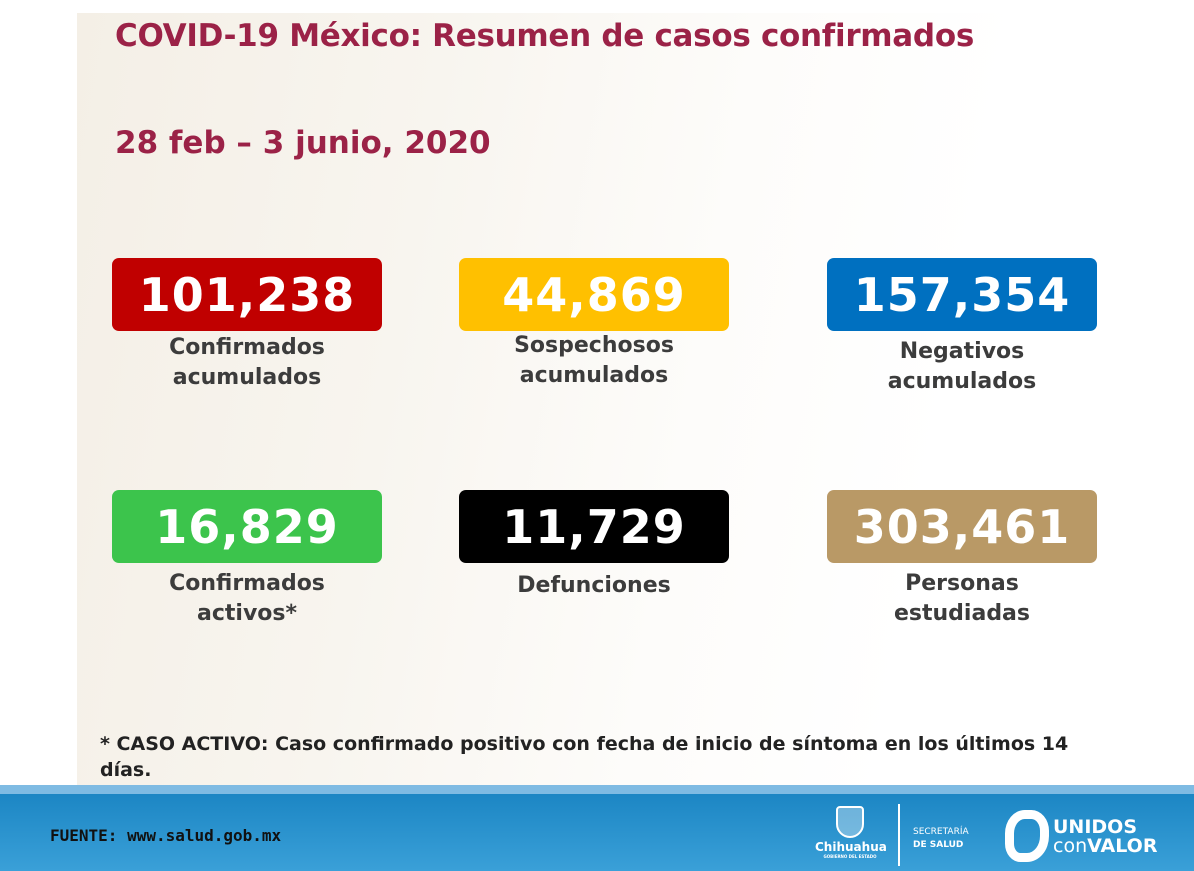  I want to click on stat-label-line: Negativos, so click(962, 351).